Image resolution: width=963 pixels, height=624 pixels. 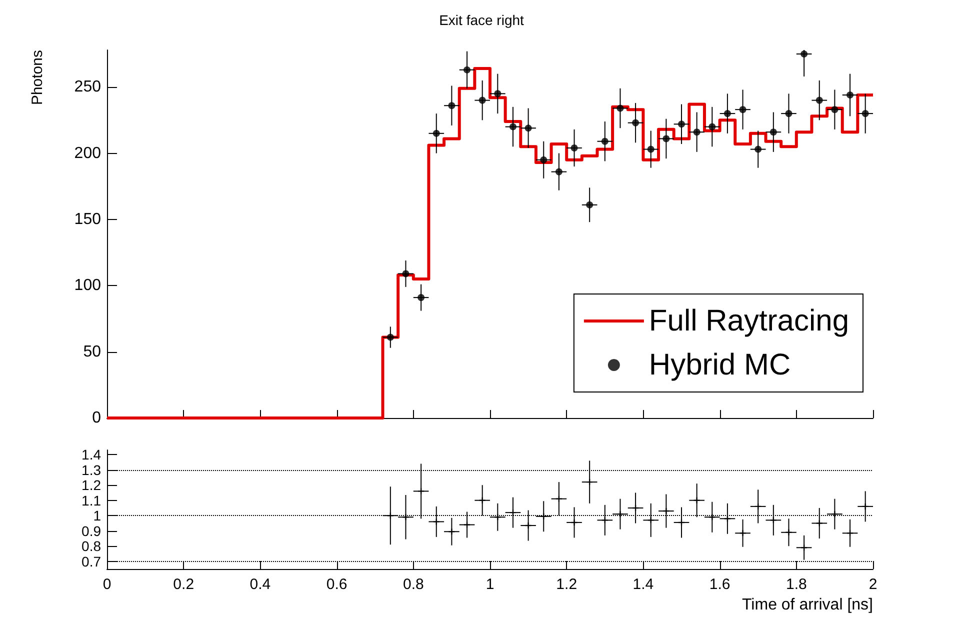 What do you see at coordinates (88, 219) in the screenshot?
I see `y-tick-label: 150` at bounding box center [88, 219].